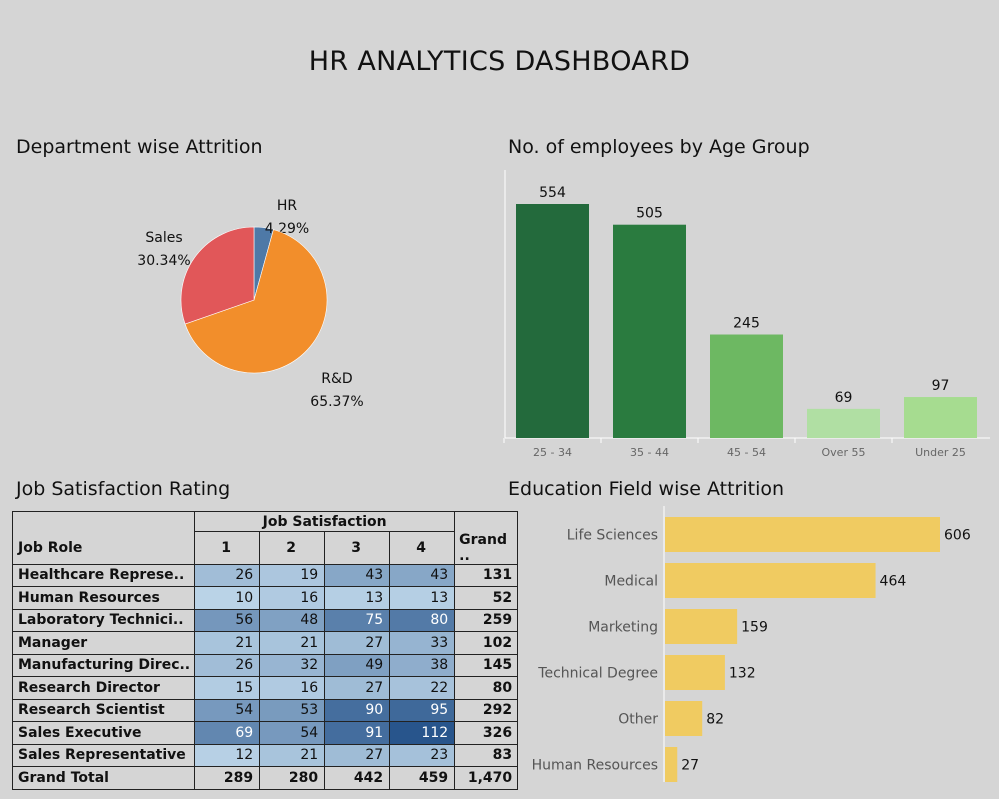 The width and height of the screenshot is (999, 799). Describe the element at coordinates (486, 665) in the screenshot. I see `row-total-cell: 145` at that location.